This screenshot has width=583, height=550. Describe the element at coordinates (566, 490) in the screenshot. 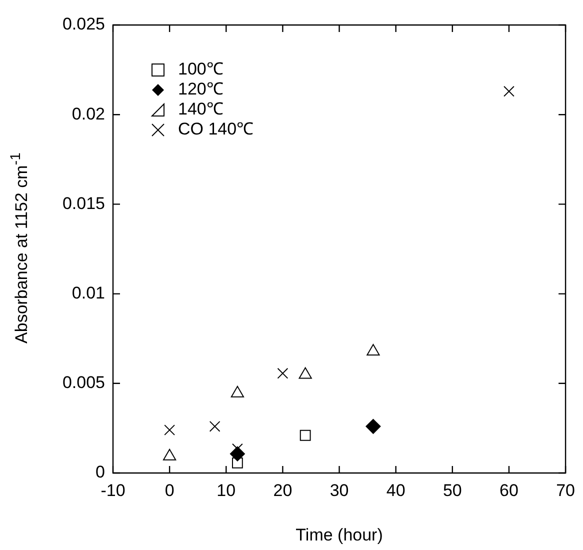

I see `x-tick-label: 70` at that location.